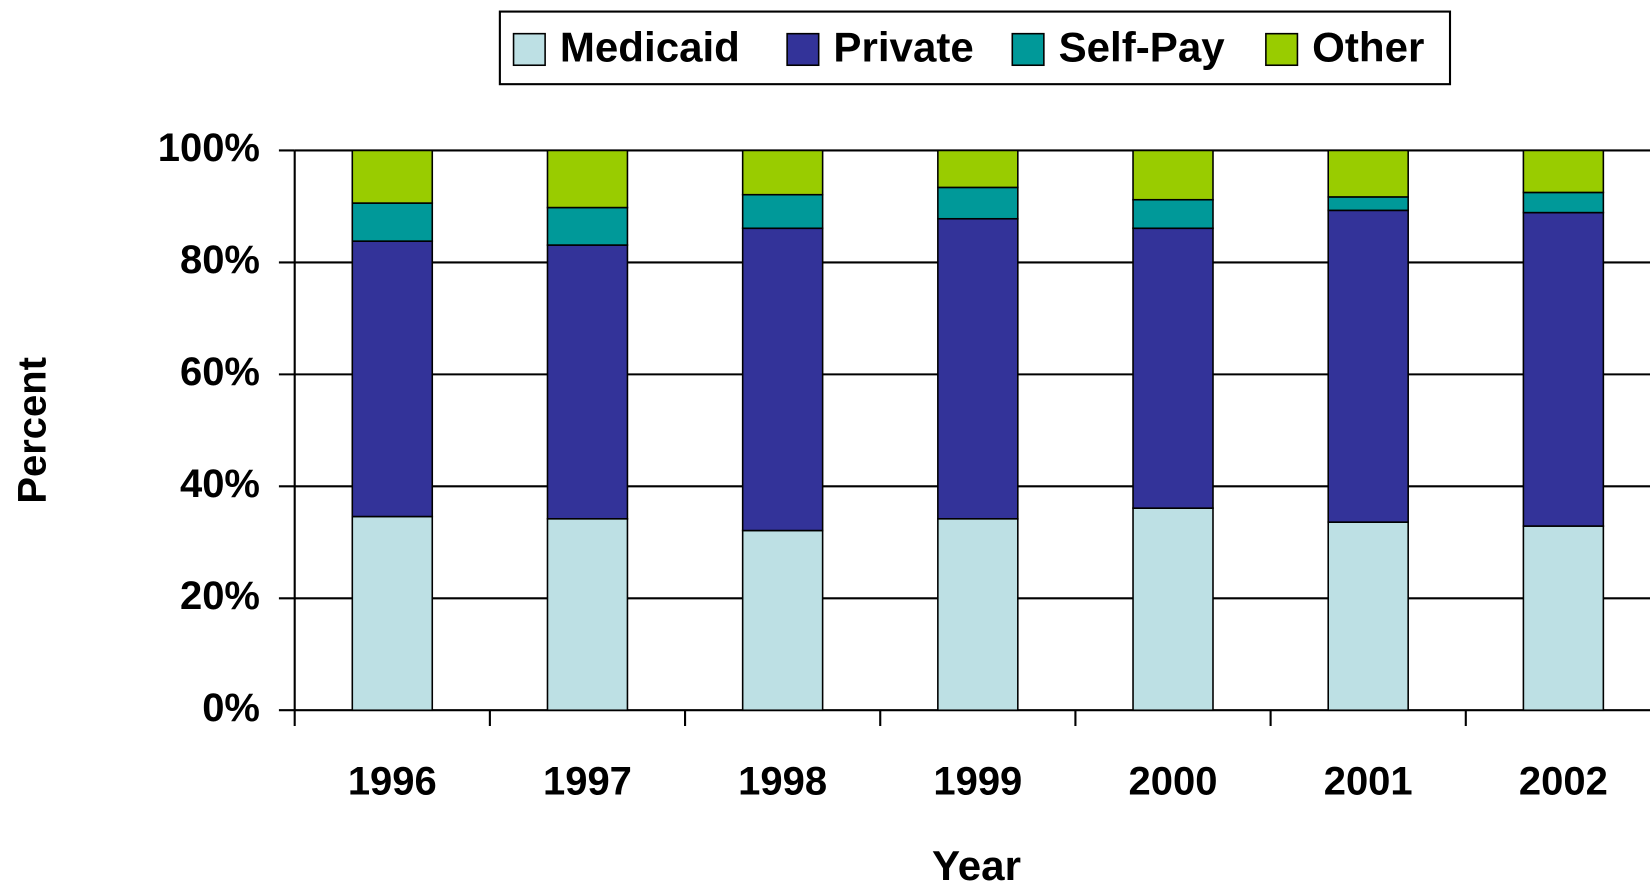  I want to click on y-tick-label: 40%, so click(220, 484).